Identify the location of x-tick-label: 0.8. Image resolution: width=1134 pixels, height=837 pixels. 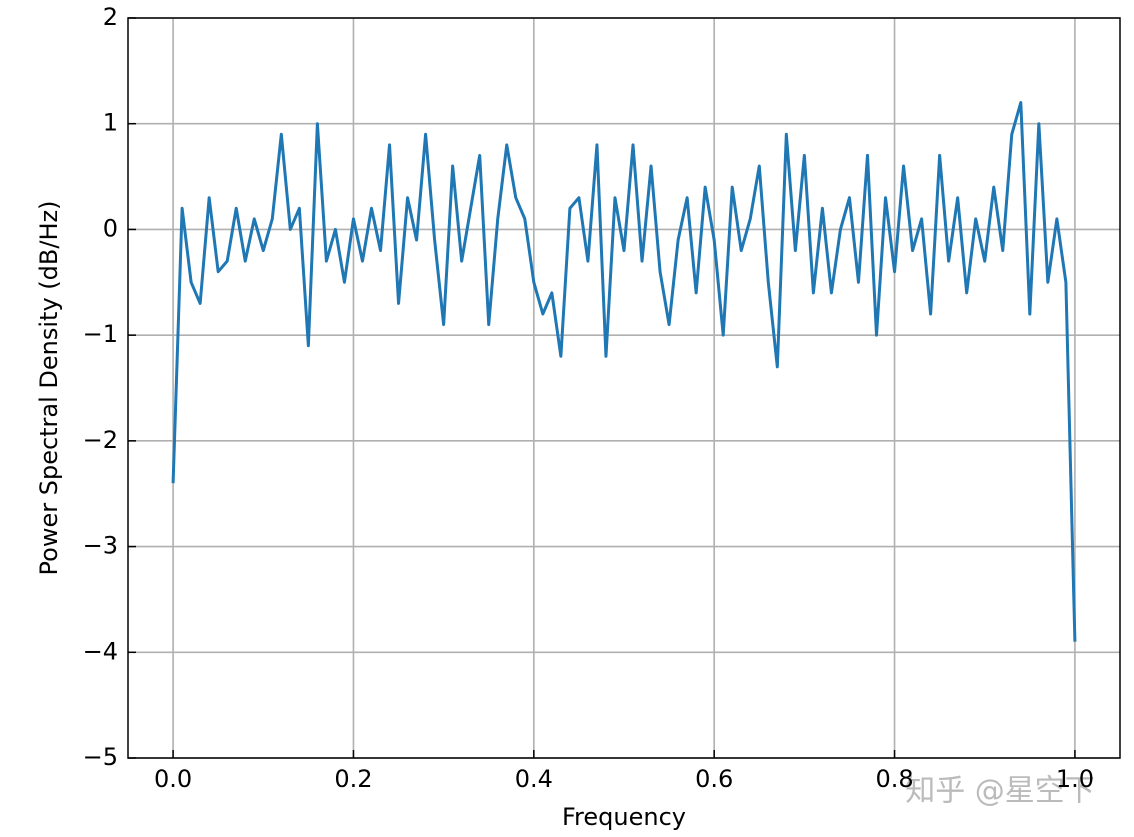
(894, 779).